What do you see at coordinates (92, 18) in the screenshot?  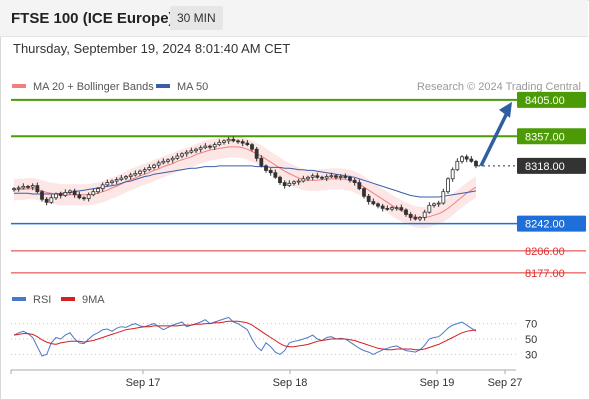 I see `chart-title: FTSE 100 (ICE Europe)` at bounding box center [92, 18].